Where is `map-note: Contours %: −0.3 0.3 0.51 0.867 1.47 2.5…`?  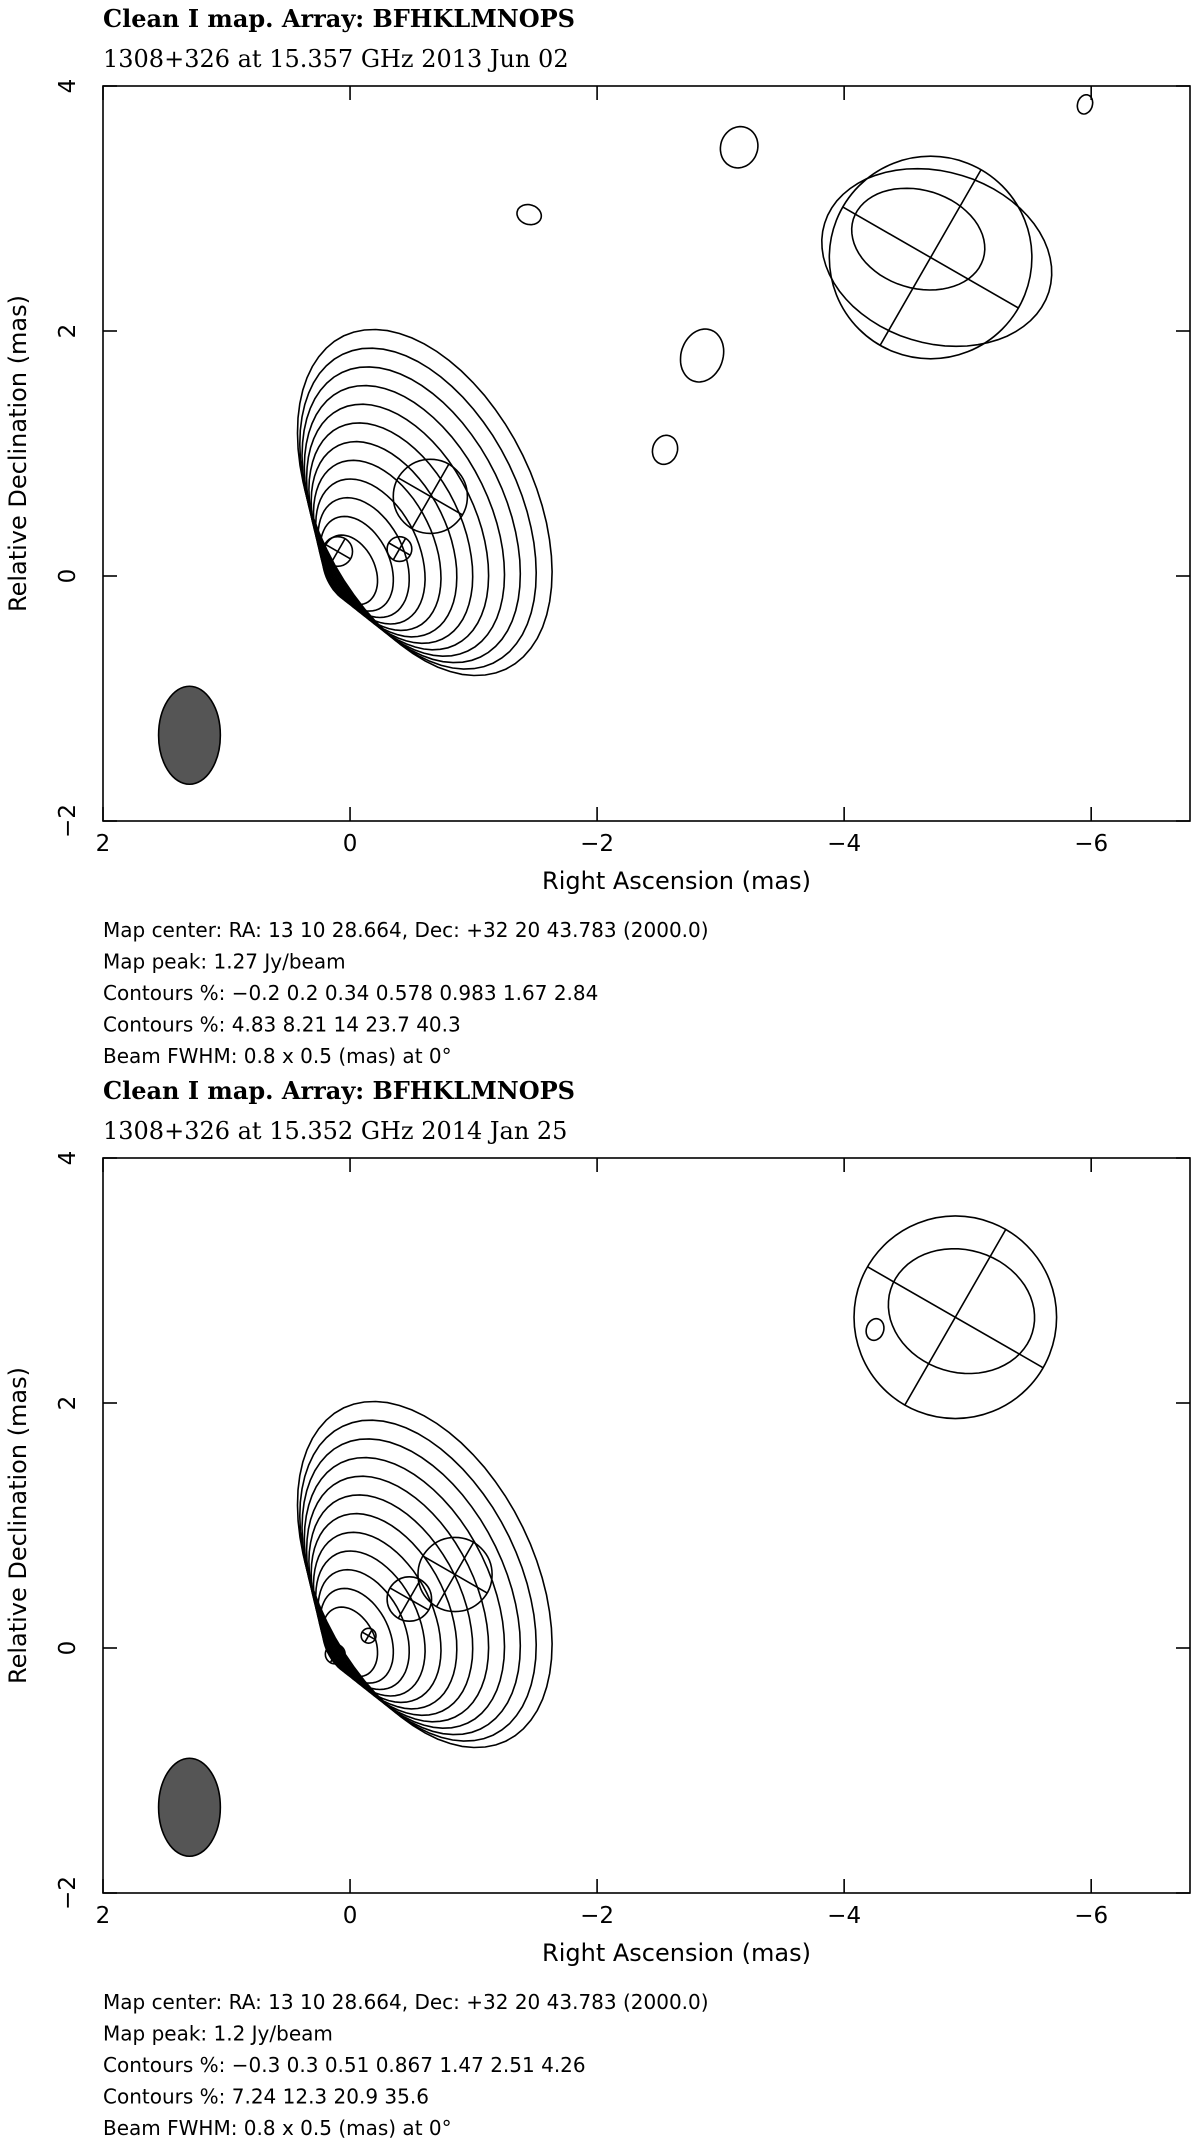
map-note: Contours %: −0.3 0.3 0.51 0.867 1.47 2.5… is located at coordinates (344, 2065).